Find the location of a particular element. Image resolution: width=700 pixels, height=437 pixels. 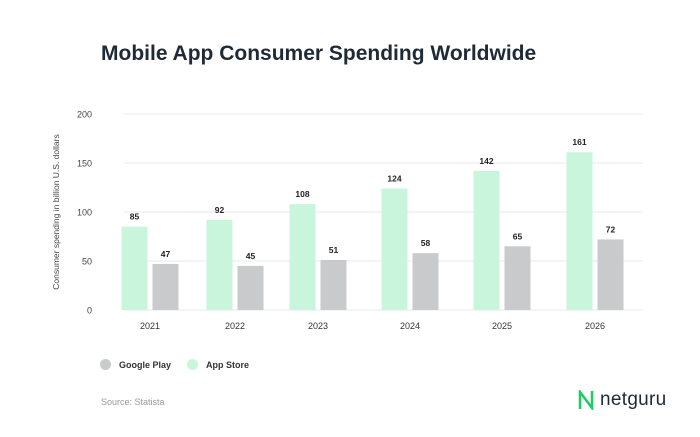

data-label: 72 is located at coordinates (611, 229).